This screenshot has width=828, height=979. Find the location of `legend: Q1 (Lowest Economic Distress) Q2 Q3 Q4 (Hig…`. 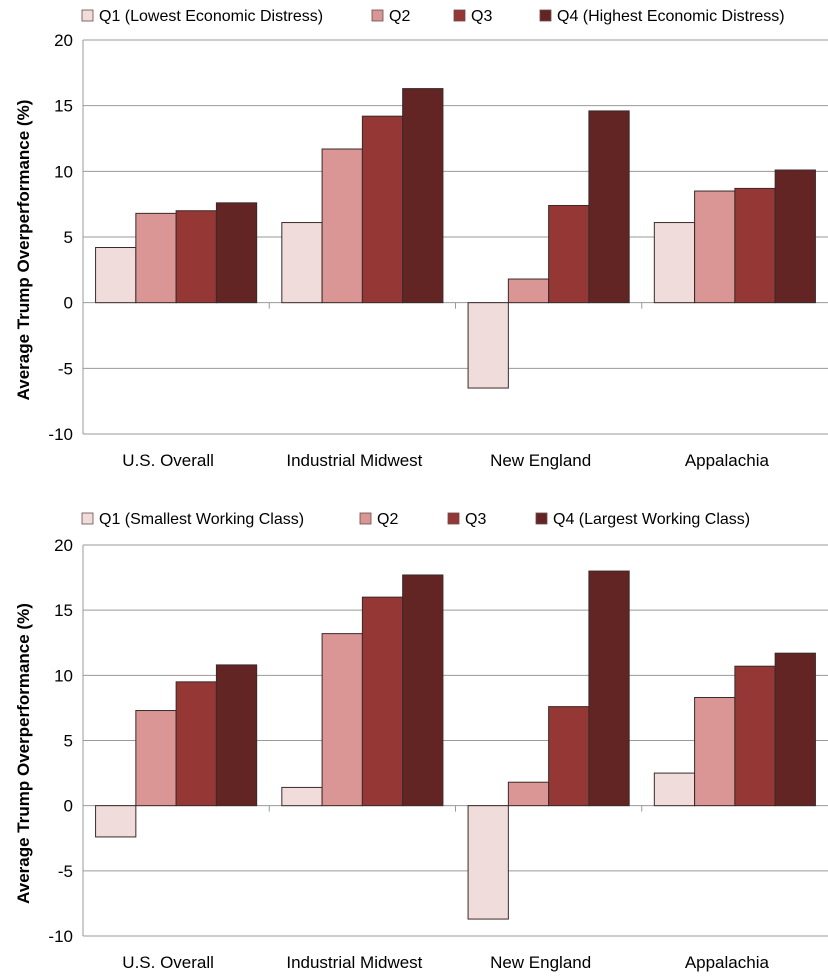

legend: Q1 (Lowest Economic Distress) Q2 Q3 Q4 (Hig… is located at coordinates (433, 16).